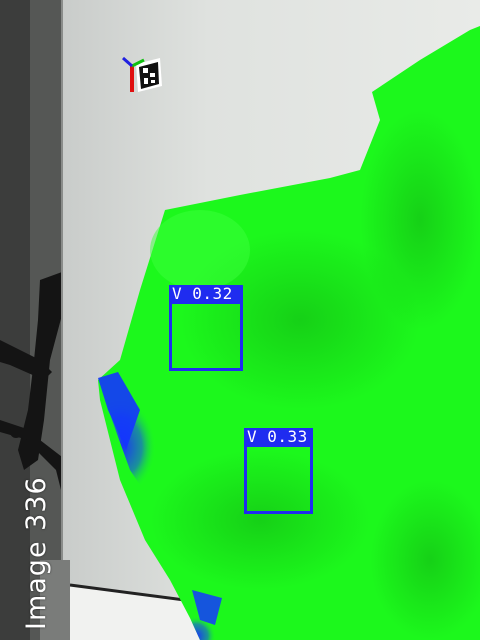 The width and height of the screenshot is (480, 640). I want to click on image-caption: Image 336, so click(36, 553).